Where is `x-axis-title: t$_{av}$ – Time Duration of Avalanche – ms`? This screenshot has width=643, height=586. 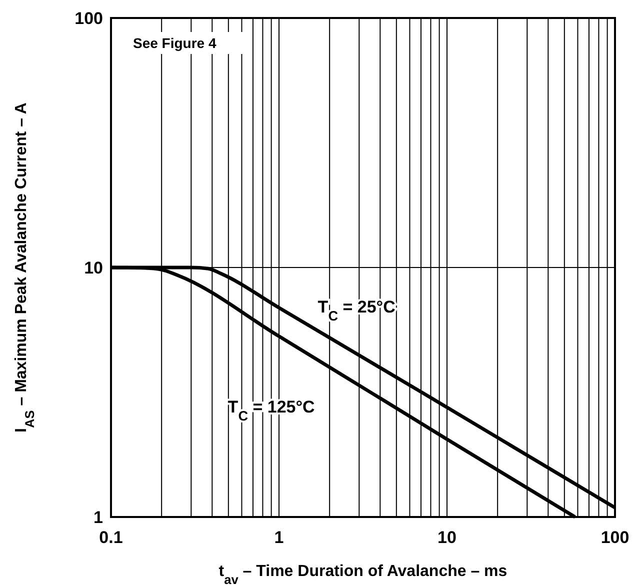 x-axis-title: t$_{av}$ – Time Duration of Avalanche – ms is located at coordinates (363, 574).